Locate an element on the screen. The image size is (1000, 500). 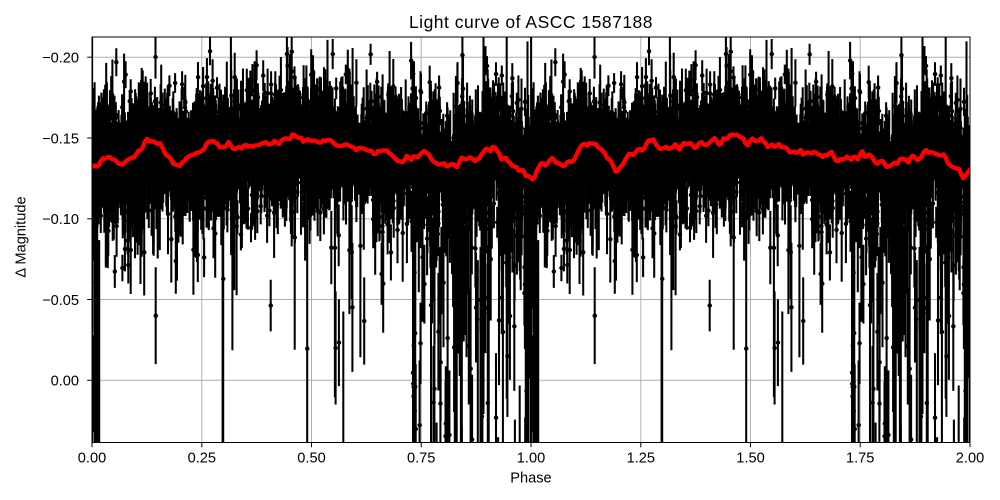
svg-text: 1.00 is located at coordinates (531, 459).